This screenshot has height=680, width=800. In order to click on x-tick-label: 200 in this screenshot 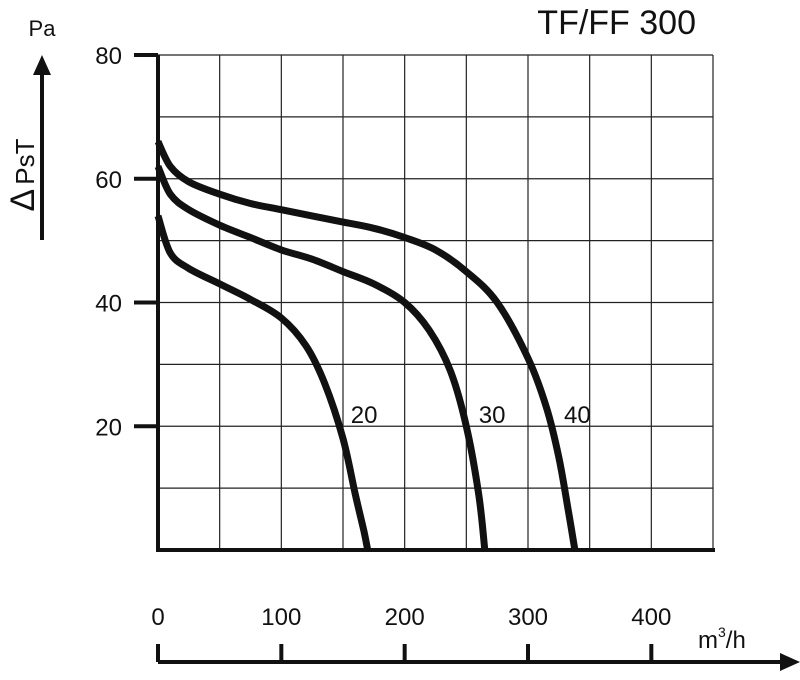, I will do `click(405, 617)`.